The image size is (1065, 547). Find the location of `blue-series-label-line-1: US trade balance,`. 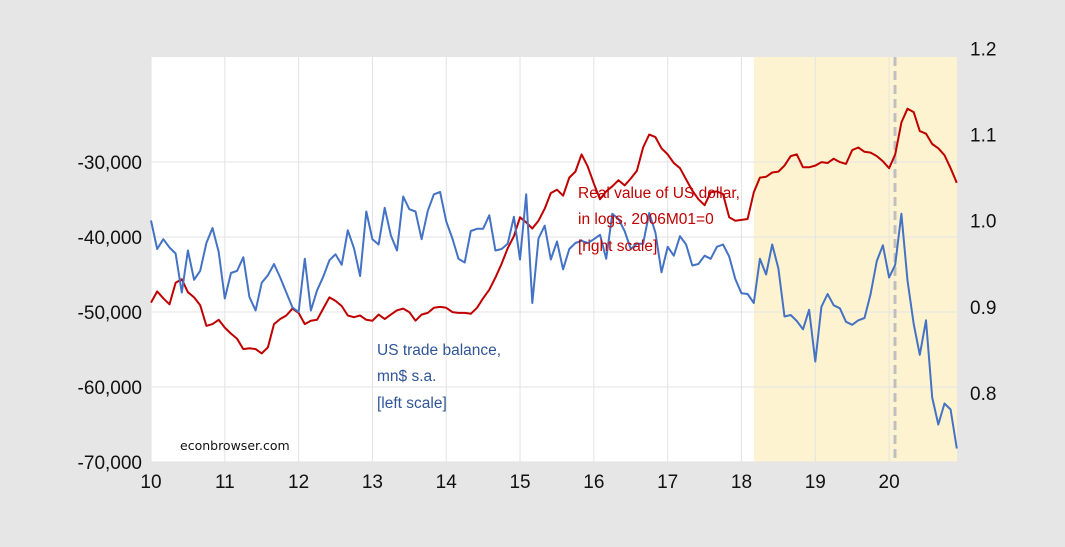

blue-series-label-line-1: US trade balance, is located at coordinates (439, 350).